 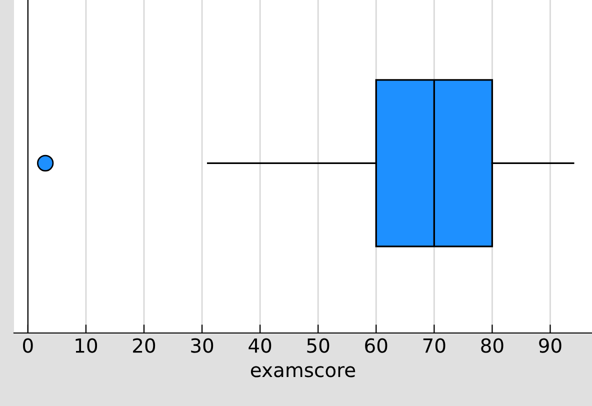 I want to click on x-tick-label: 80, so click(x=492, y=345).